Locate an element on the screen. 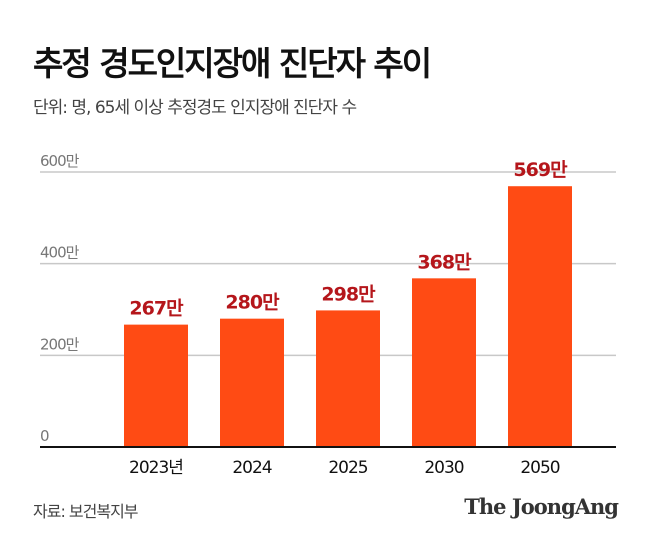 The height and width of the screenshot is (546, 658). chart-title: 추정 경도인지장애 진단자 추이 is located at coordinates (232, 63).